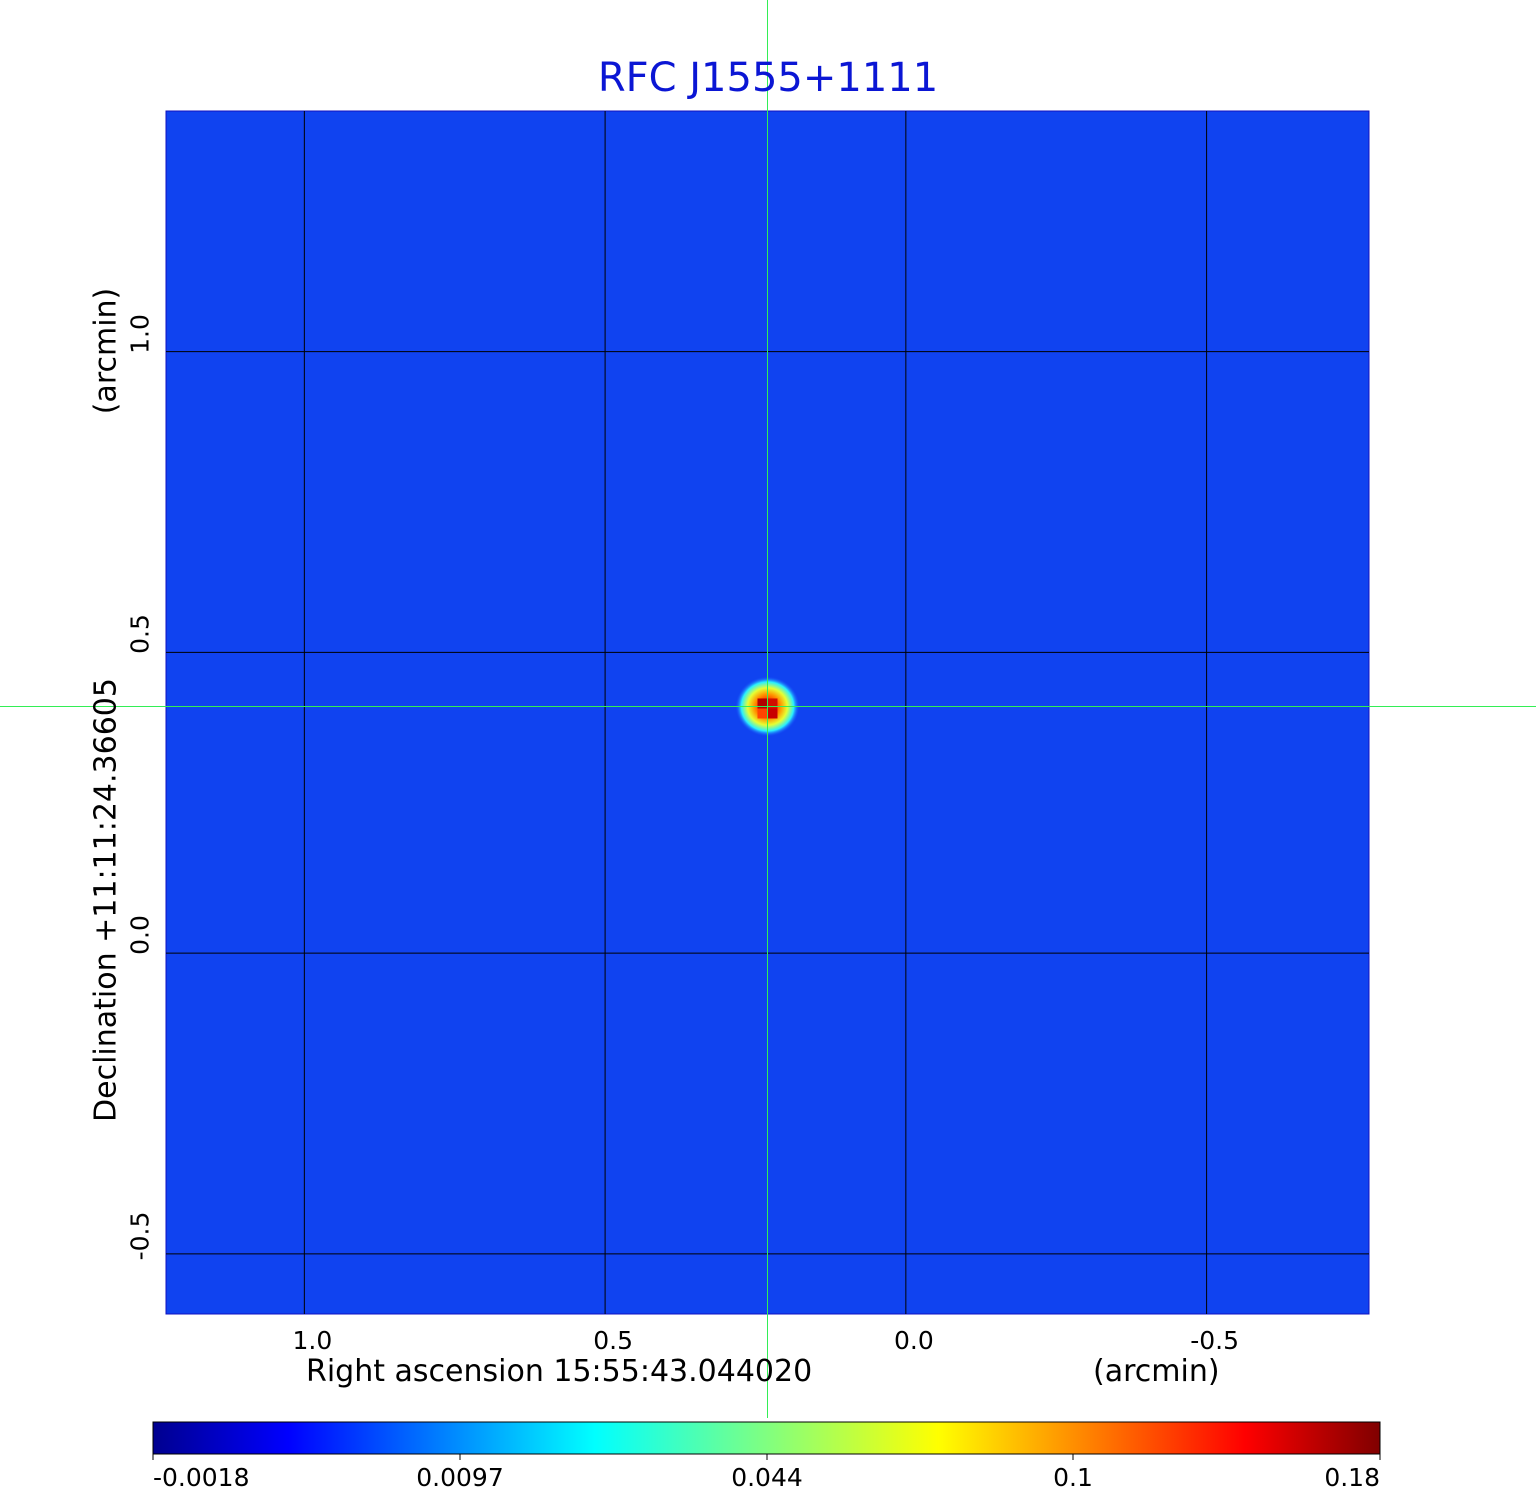  What do you see at coordinates (140, 634) in the screenshot?
I see `y-tick-label: 0.5` at bounding box center [140, 634].